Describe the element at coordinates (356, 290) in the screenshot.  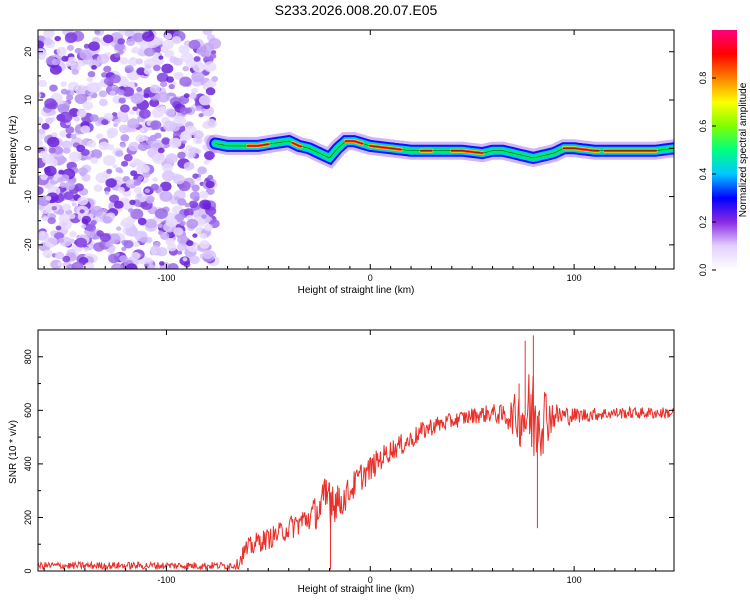
I see `spectrogram-x-label: Height of straight line (km)` at that location.